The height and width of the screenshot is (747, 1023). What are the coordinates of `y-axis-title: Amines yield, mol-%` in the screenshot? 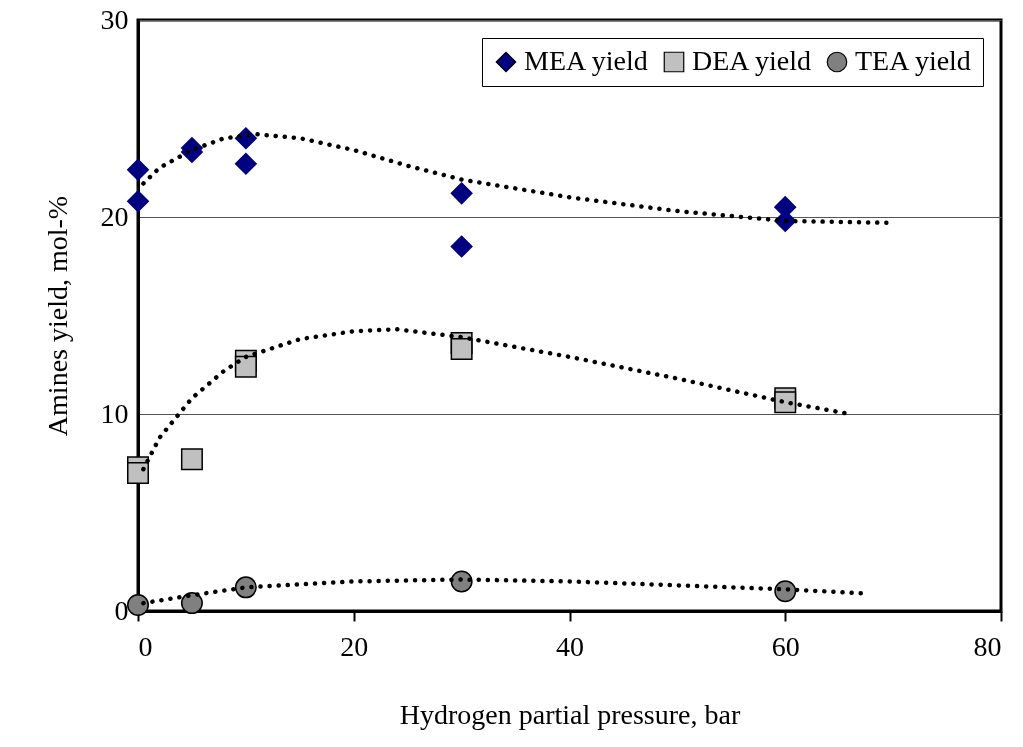 It's located at (57, 316).